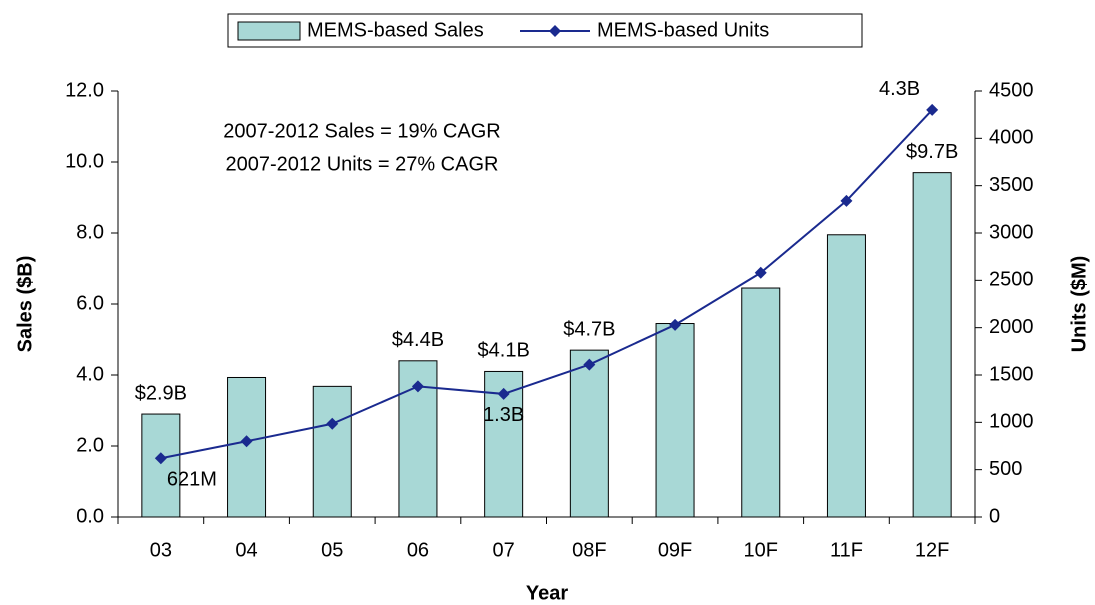  Describe the element at coordinates (932, 152) in the screenshot. I see `bar-value-label: $9.7B` at that location.